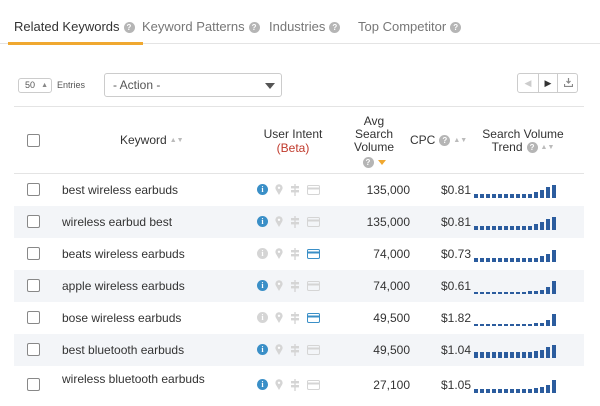 This screenshot has width=600, height=406. Describe the element at coordinates (279, 285) in the screenshot. I see `local-intent-pin-icon` at that location.